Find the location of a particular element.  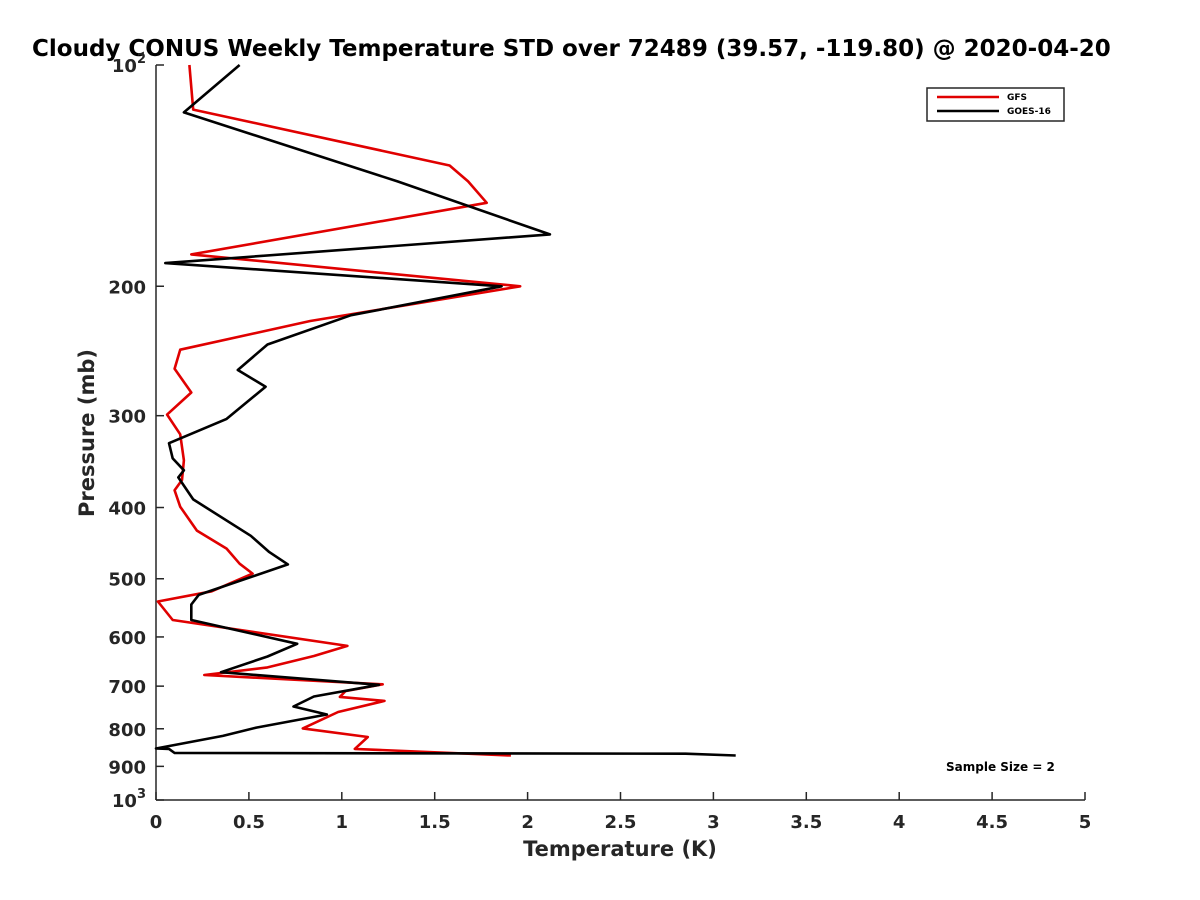

y-tick-label: 600 is located at coordinates (127, 638).